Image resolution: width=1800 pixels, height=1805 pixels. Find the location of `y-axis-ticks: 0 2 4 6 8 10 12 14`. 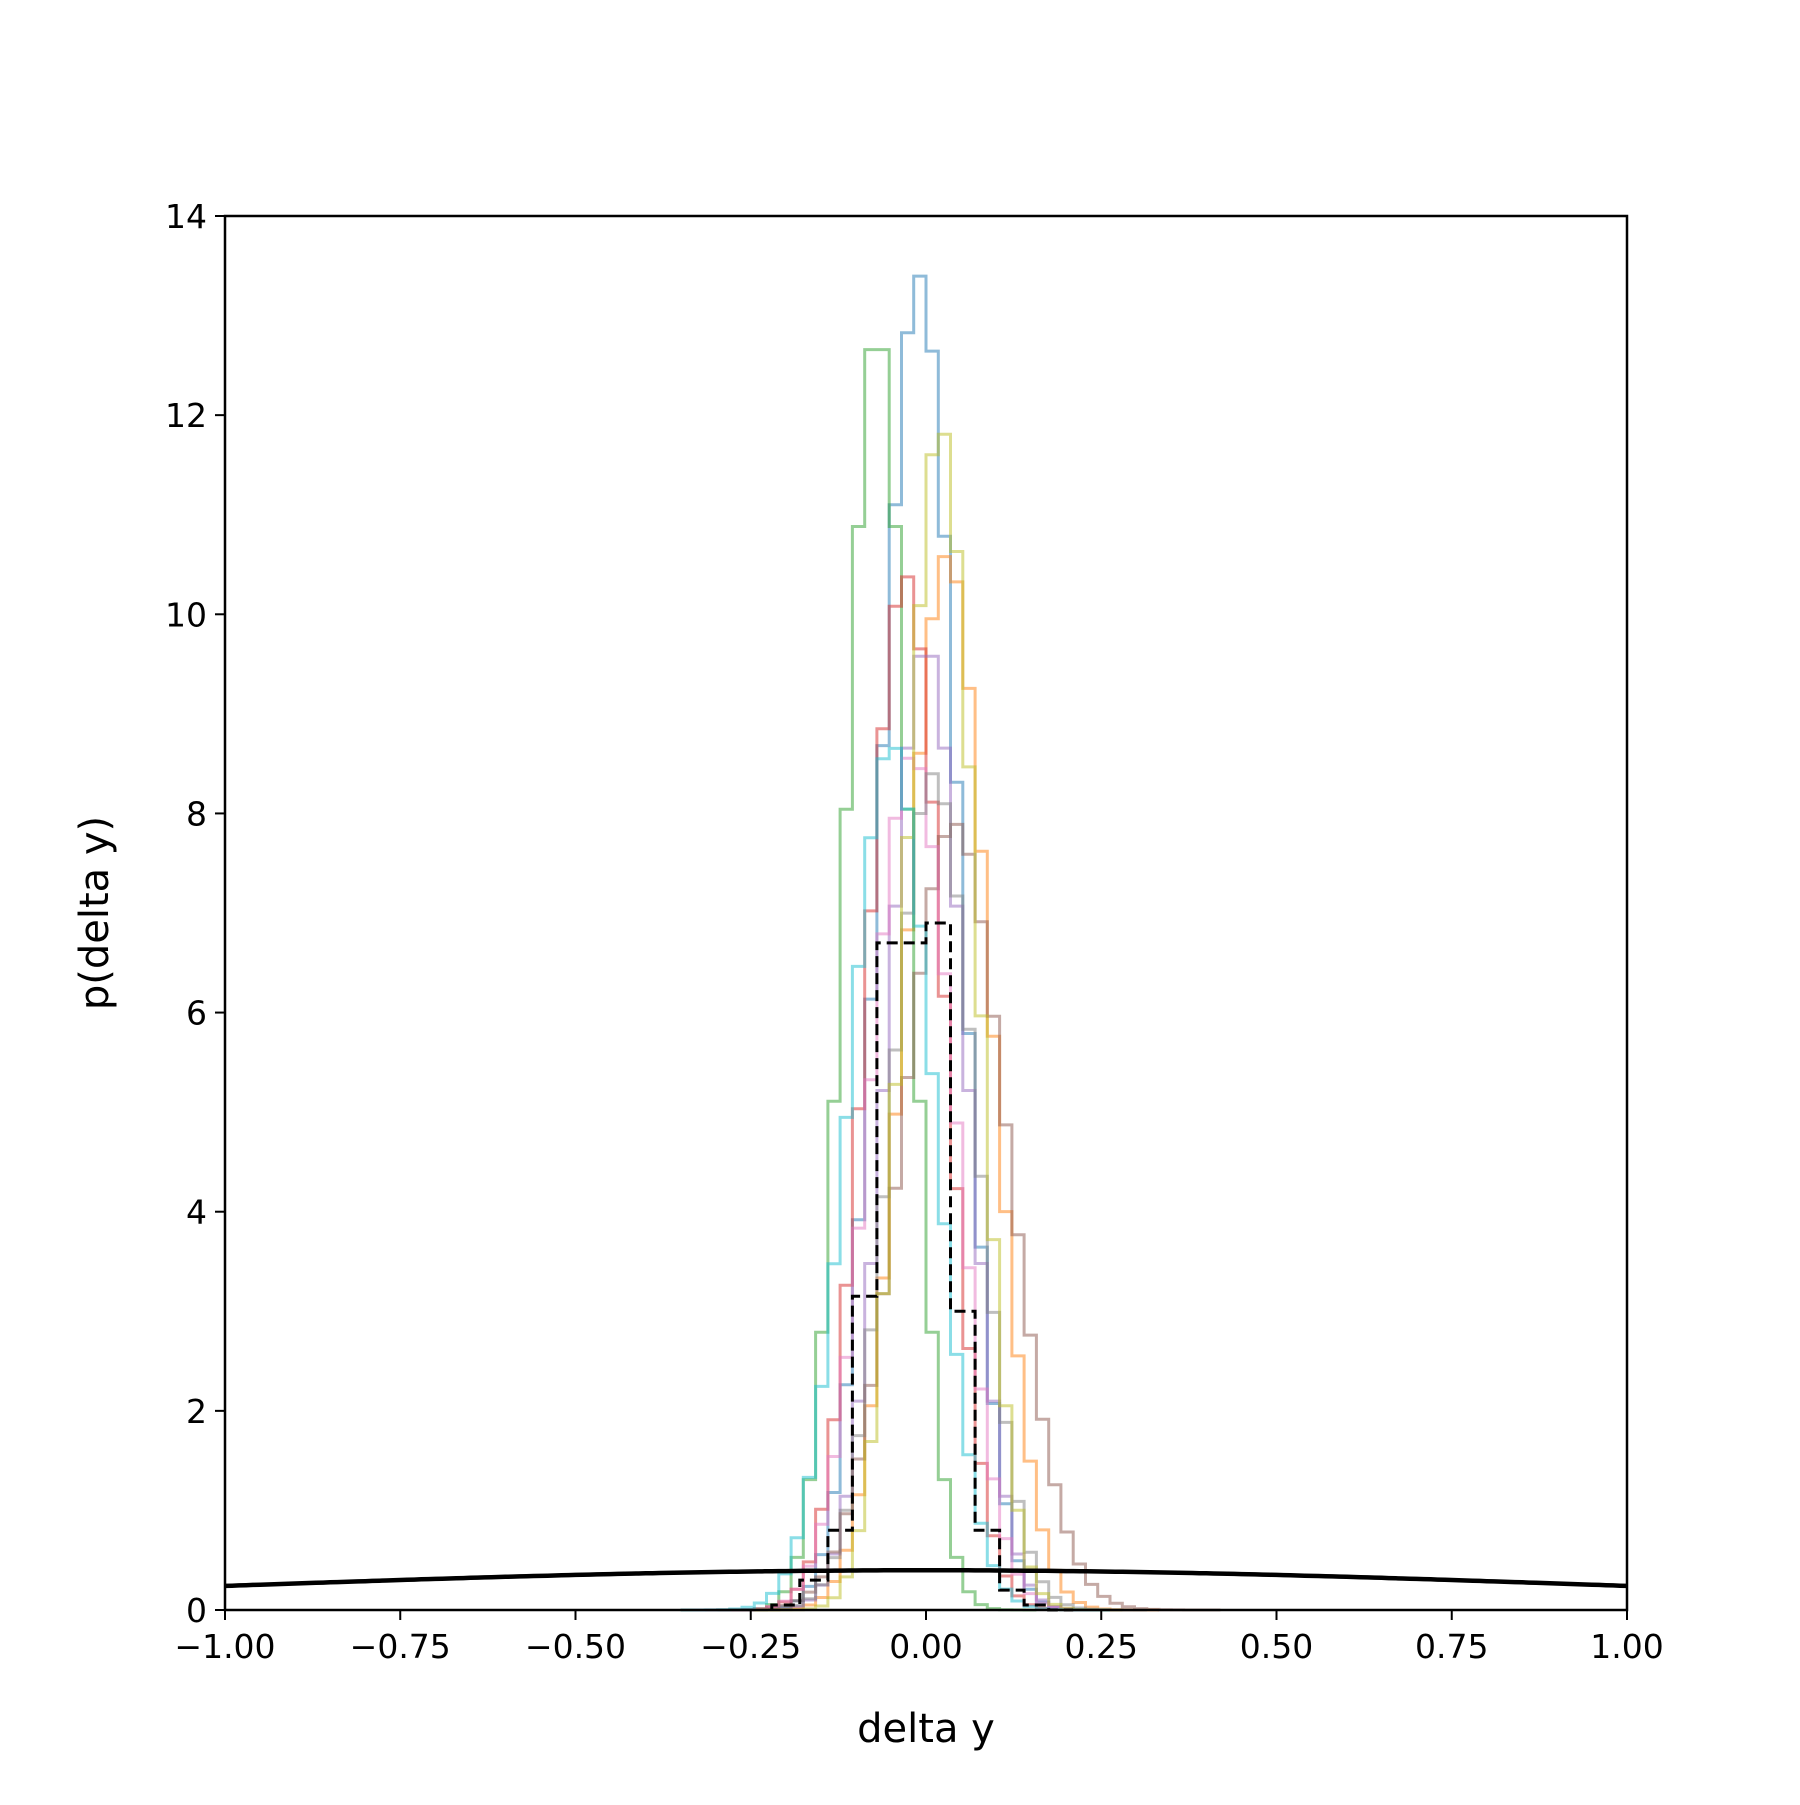

y-axis-ticks: 0 2 4 6 8 10 12 14 is located at coordinates (195, 913).